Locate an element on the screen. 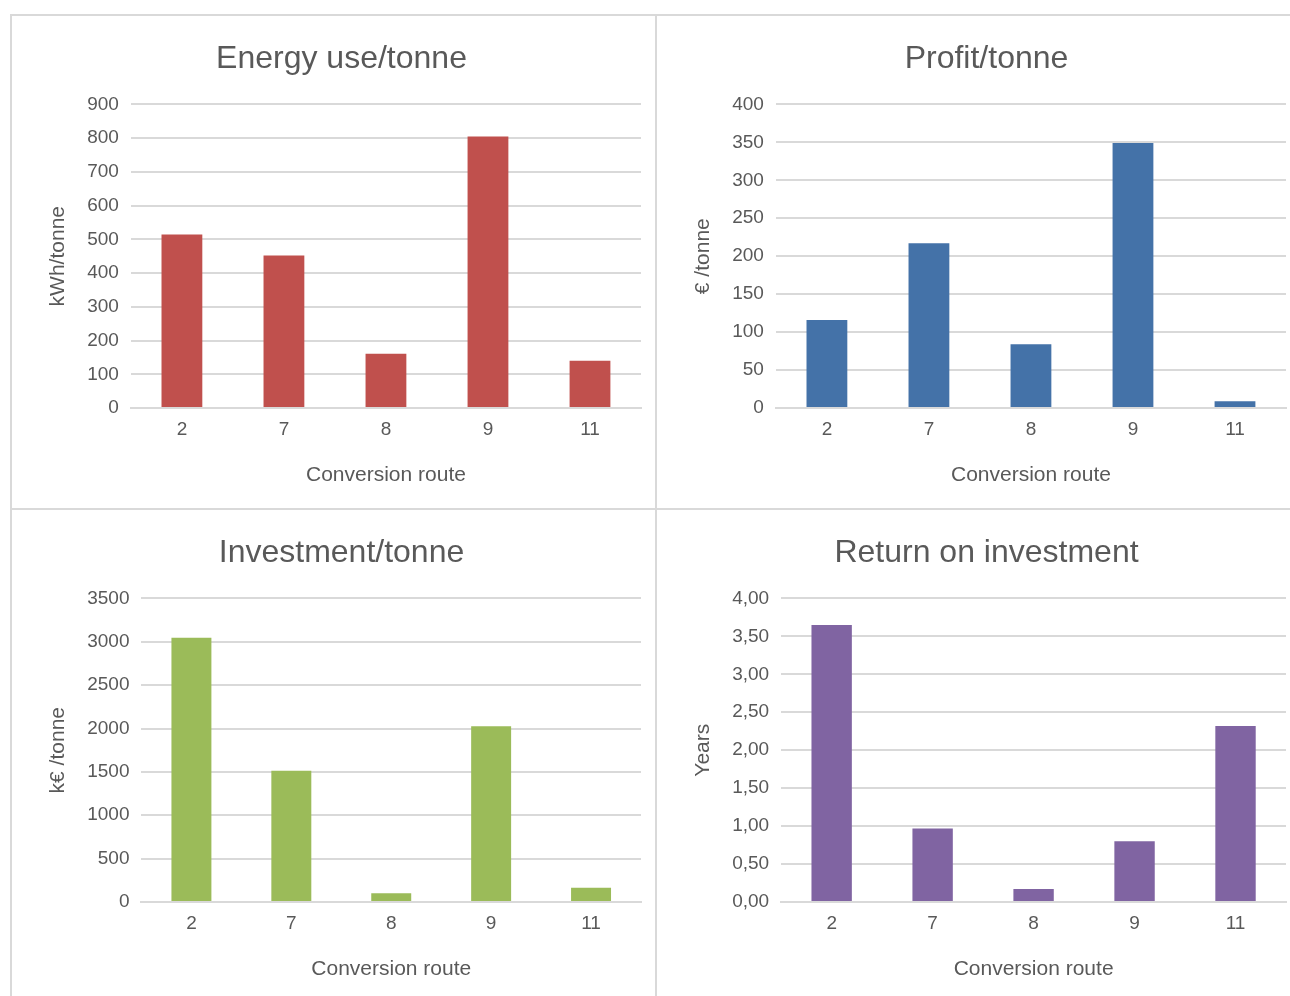 The height and width of the screenshot is (996, 1290). y-axis-title: Years is located at coordinates (702, 750).